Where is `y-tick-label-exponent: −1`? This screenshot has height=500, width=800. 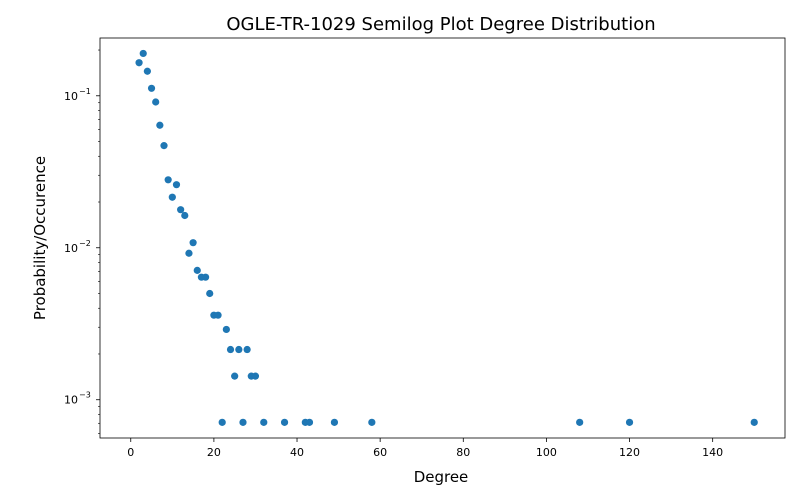 y-tick-label-exponent: −1 is located at coordinates (85, 91).